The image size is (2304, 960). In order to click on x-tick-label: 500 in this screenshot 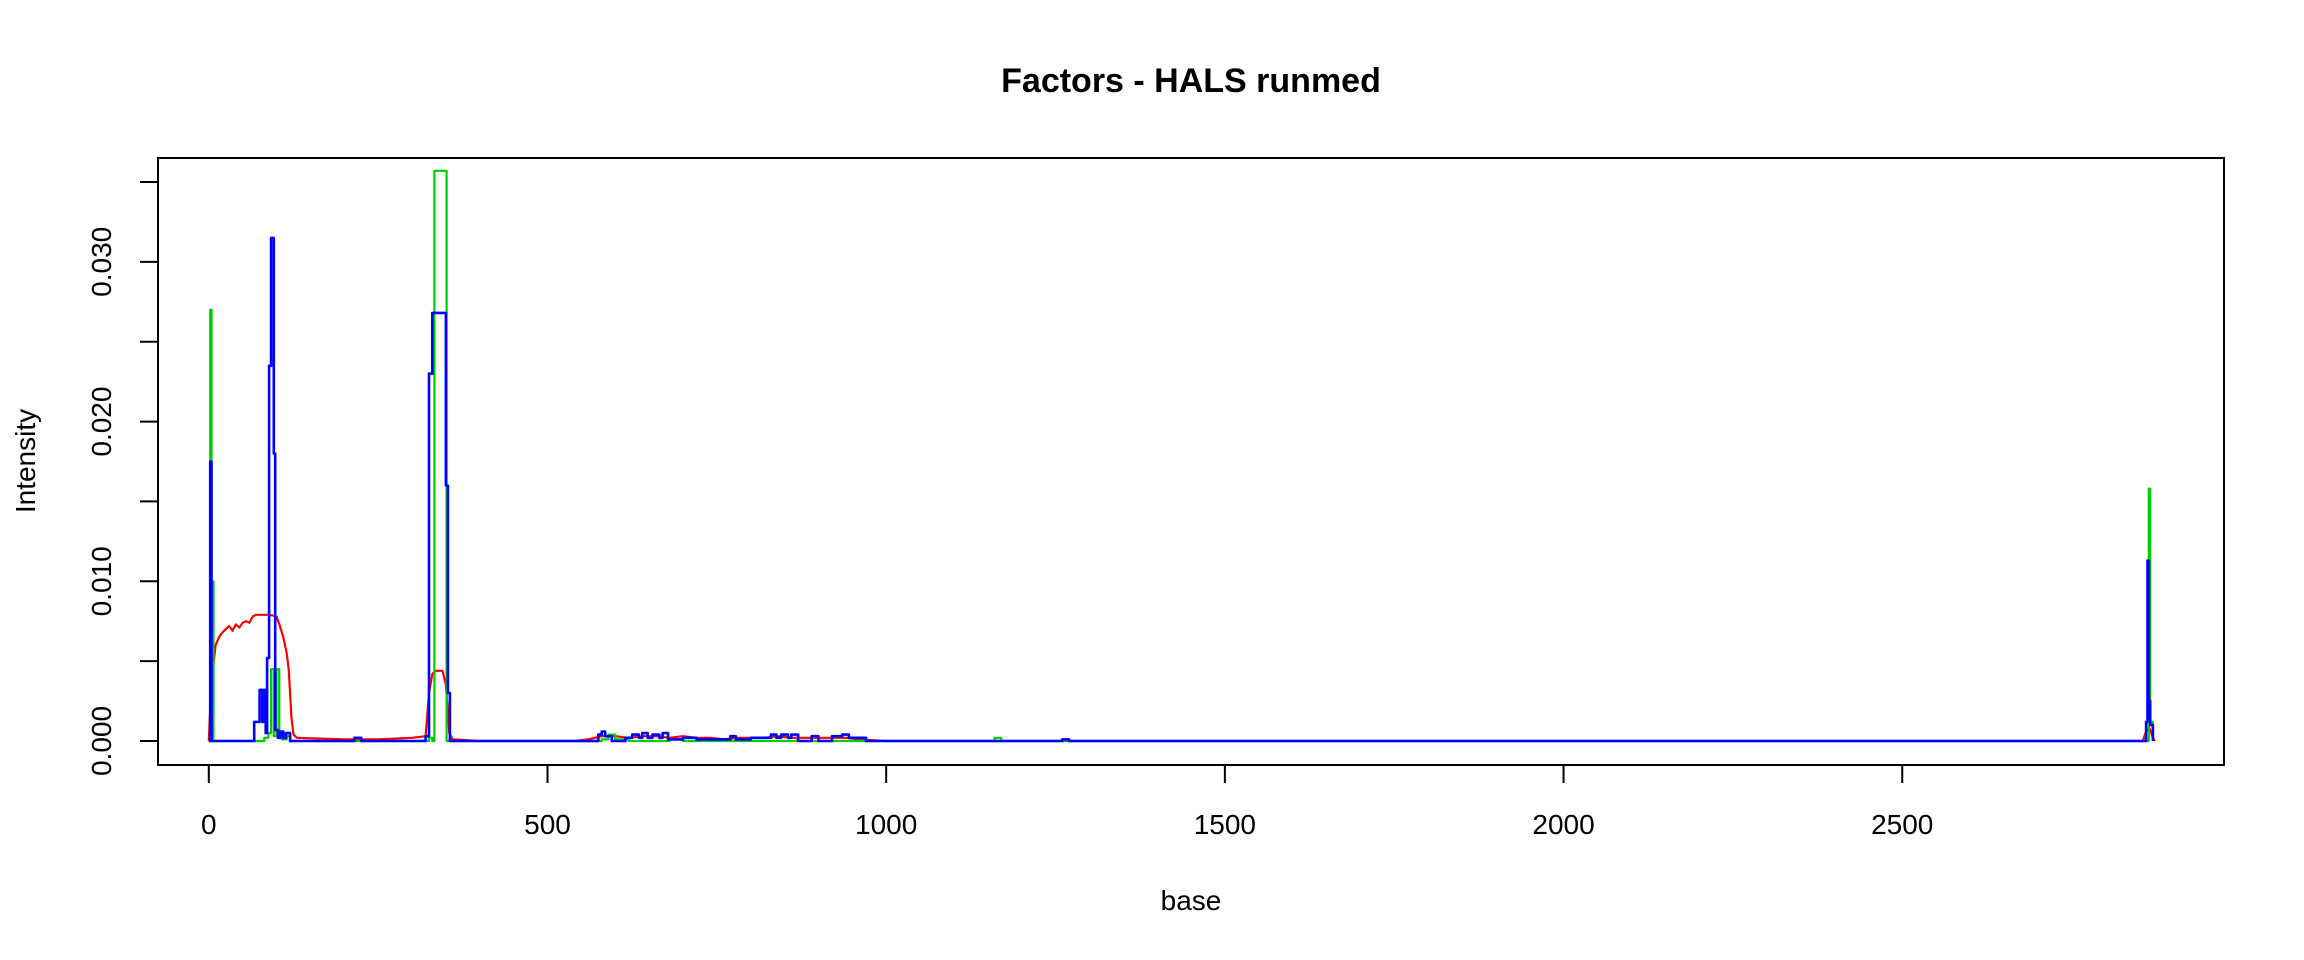, I will do `click(547, 824)`.